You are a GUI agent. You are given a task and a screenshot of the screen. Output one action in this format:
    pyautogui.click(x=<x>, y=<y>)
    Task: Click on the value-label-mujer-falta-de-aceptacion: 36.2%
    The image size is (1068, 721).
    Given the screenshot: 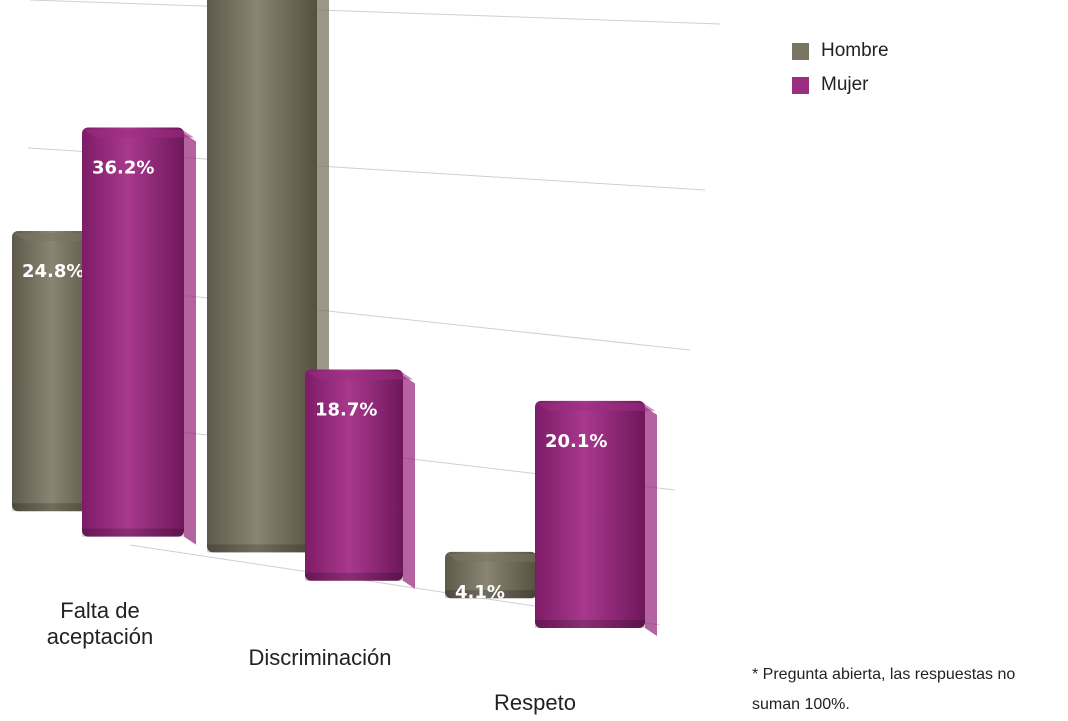 What is the action you would take?
    pyautogui.click(x=123, y=168)
    